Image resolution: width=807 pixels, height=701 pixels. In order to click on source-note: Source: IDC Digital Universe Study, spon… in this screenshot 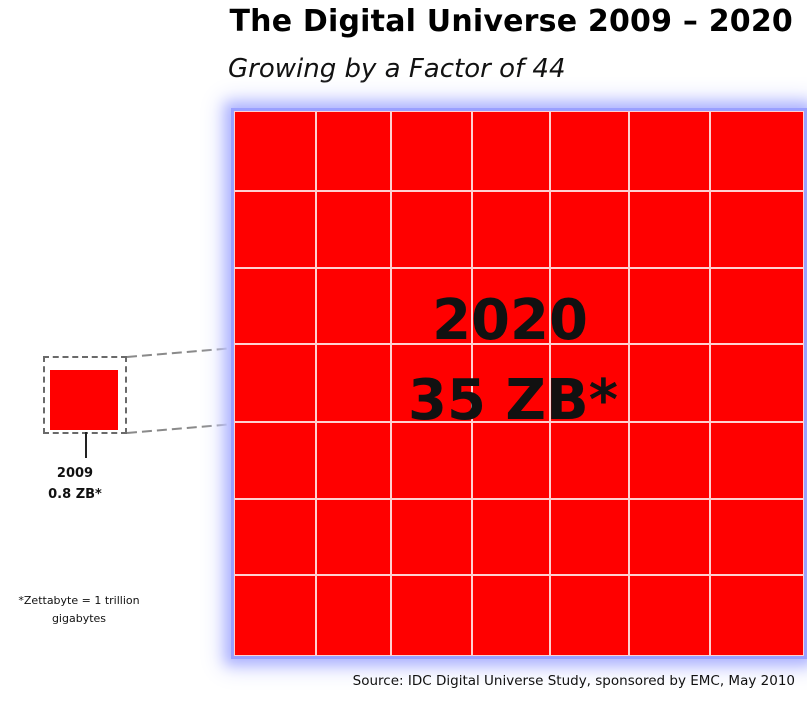, I will do `click(573, 681)`.